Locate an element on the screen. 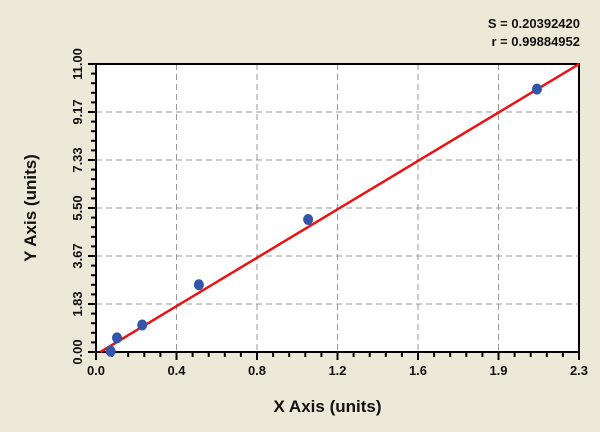 This screenshot has width=600, height=432. y-tick-label: 3.67 is located at coordinates (77, 255).